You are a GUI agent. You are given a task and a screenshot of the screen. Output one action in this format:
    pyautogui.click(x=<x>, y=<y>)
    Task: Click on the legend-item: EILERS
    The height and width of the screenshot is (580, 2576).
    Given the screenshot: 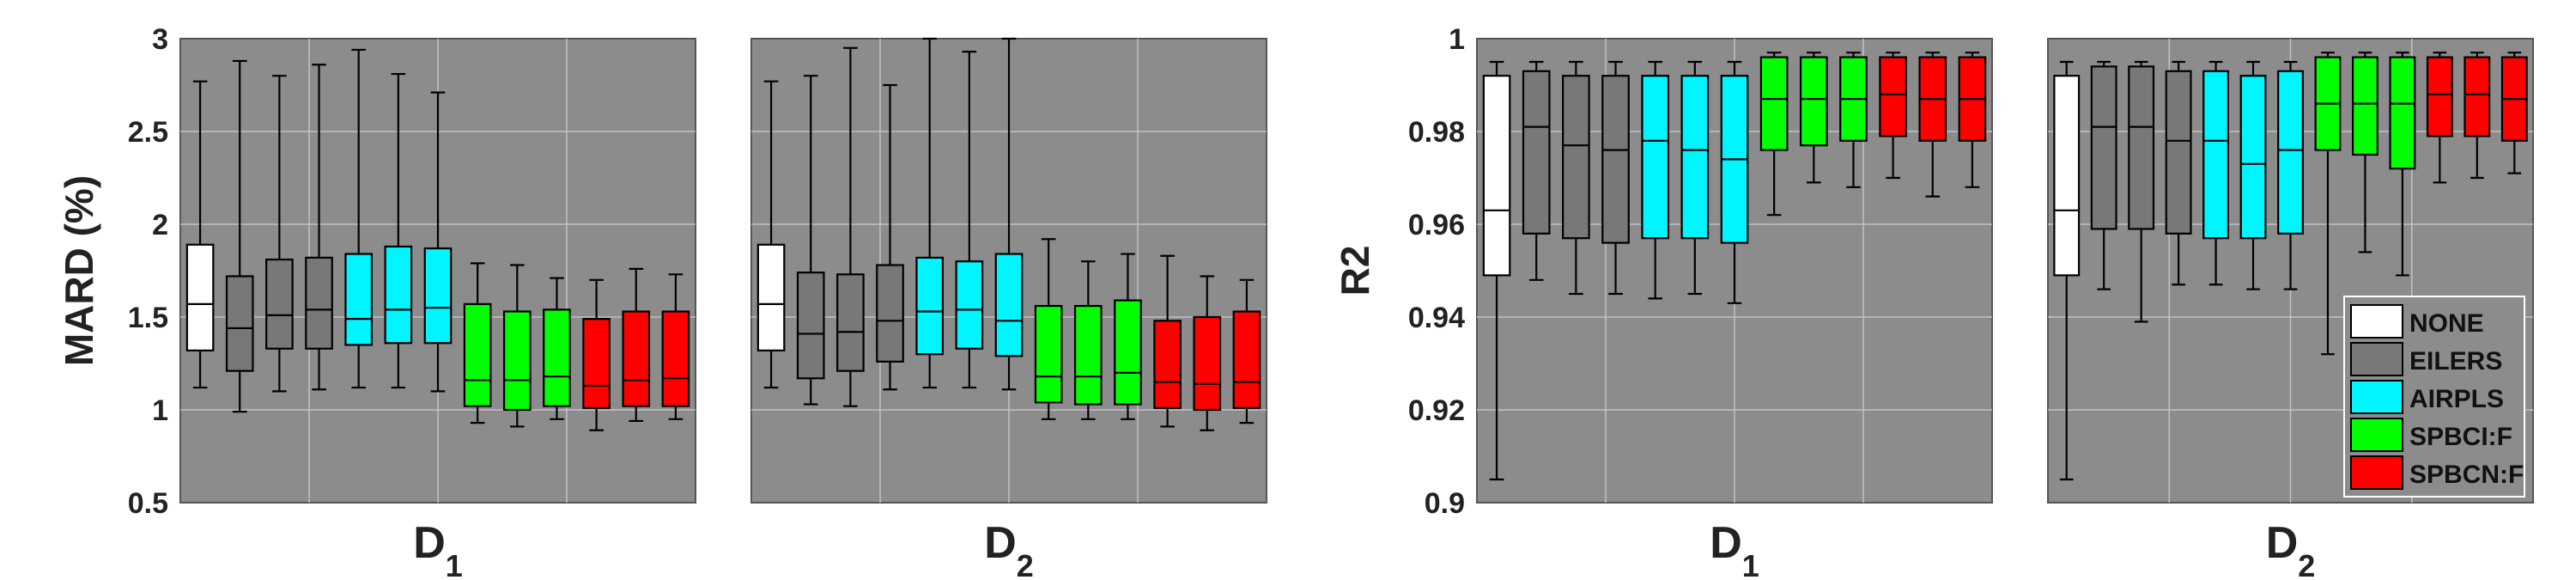 What is the action you would take?
    pyautogui.click(x=2426, y=359)
    